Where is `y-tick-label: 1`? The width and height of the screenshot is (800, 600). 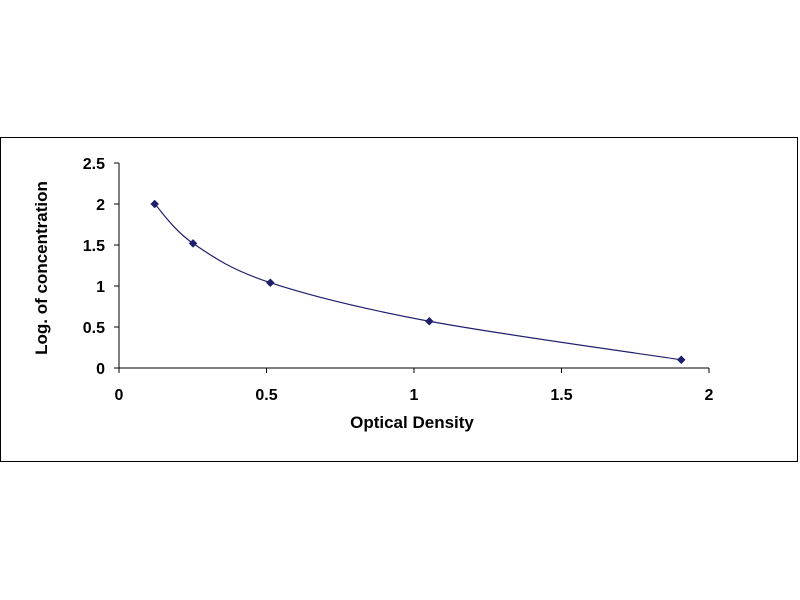 y-tick-label: 1 is located at coordinates (100, 287).